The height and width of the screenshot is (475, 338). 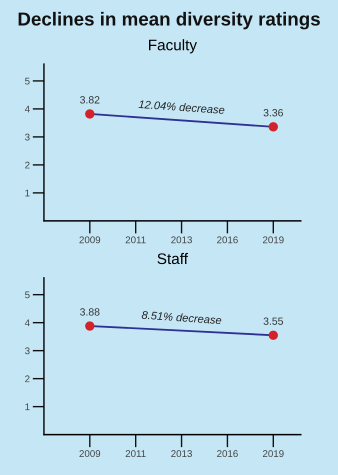 I want to click on data-label: 3.82, so click(x=90, y=100).